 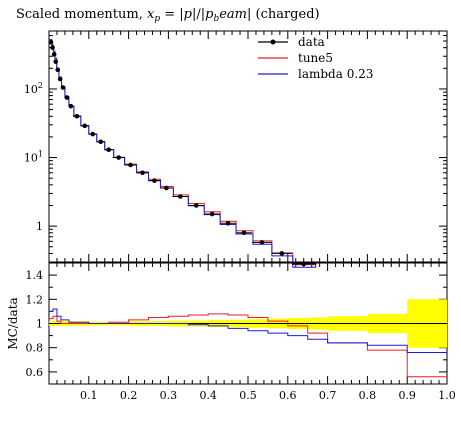 What do you see at coordinates (208, 395) in the screenshot?
I see `x-tick-label: 0.4` at bounding box center [208, 395].